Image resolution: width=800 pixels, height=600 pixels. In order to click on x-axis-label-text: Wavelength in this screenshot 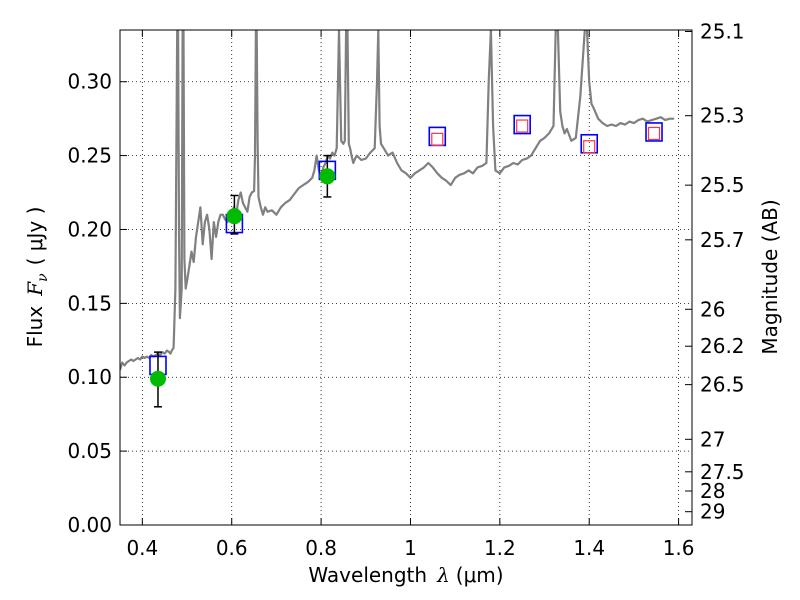, I will do `click(367, 575)`.